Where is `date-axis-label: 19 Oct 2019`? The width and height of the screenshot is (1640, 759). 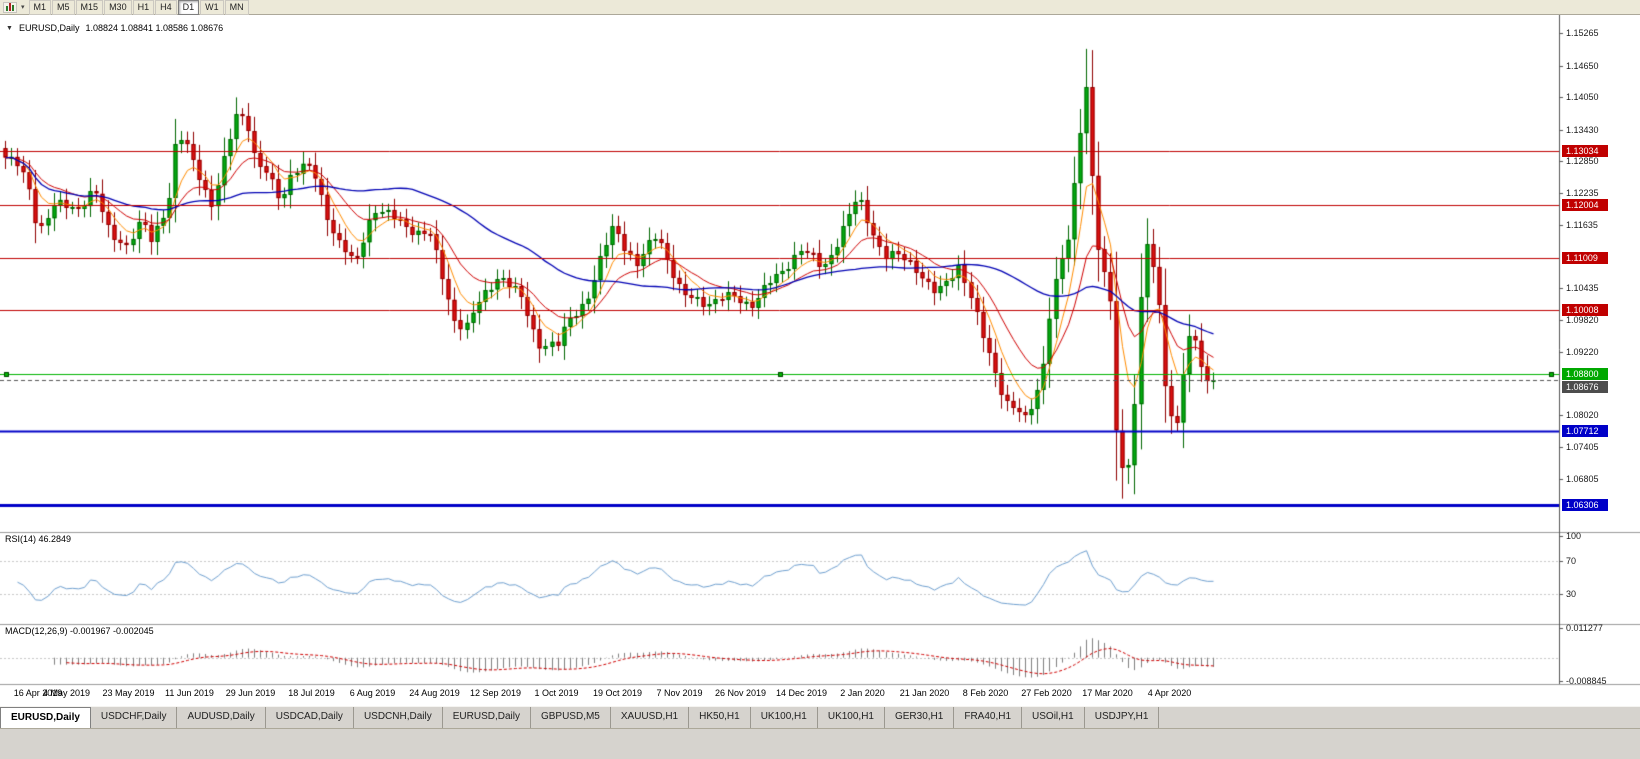 date-axis-label: 19 Oct 2019 is located at coordinates (617, 693).